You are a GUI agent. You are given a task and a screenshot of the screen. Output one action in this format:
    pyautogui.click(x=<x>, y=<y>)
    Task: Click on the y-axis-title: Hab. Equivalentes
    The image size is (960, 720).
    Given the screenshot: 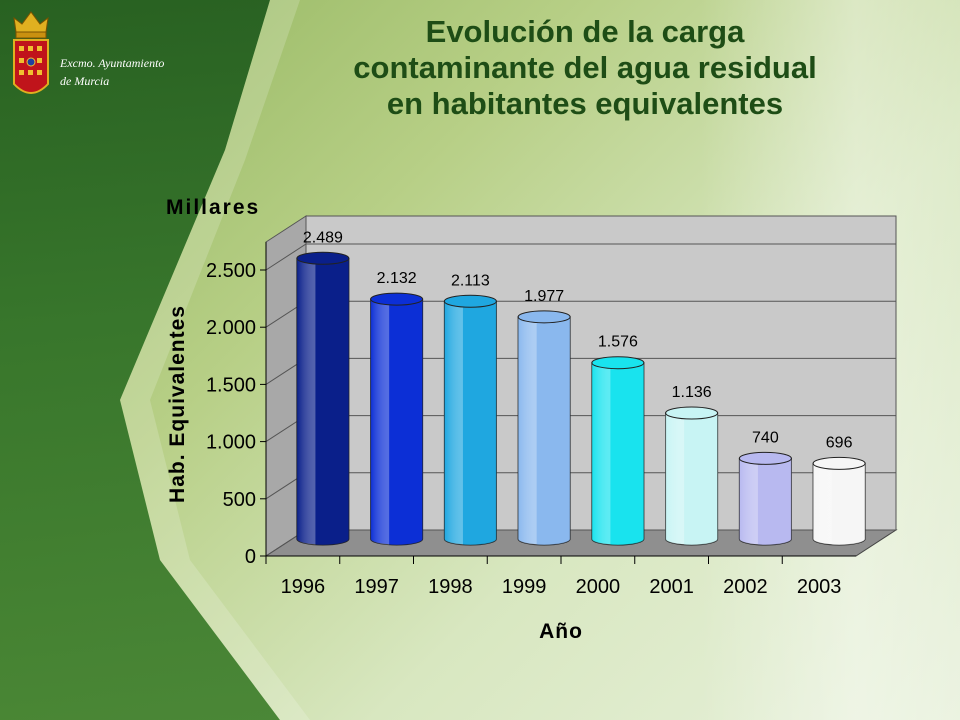 What is the action you would take?
    pyautogui.click(x=177, y=404)
    